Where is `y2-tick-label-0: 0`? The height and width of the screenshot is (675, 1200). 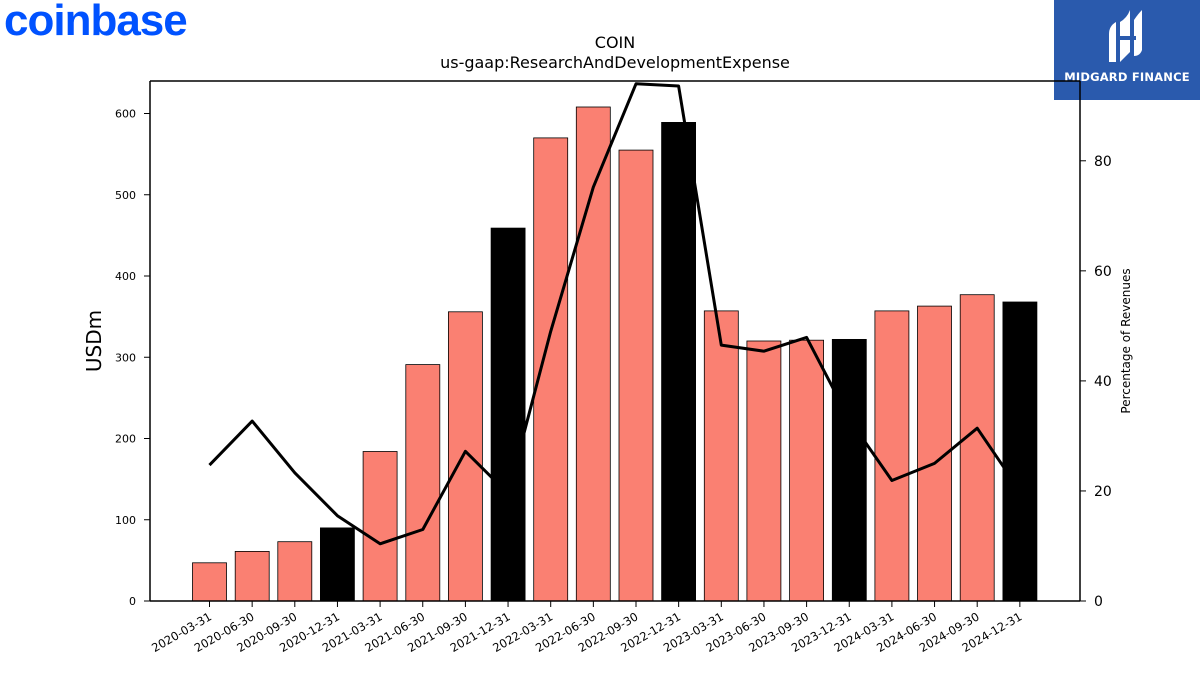 y2-tick-label-0: 0 is located at coordinates (1098, 602).